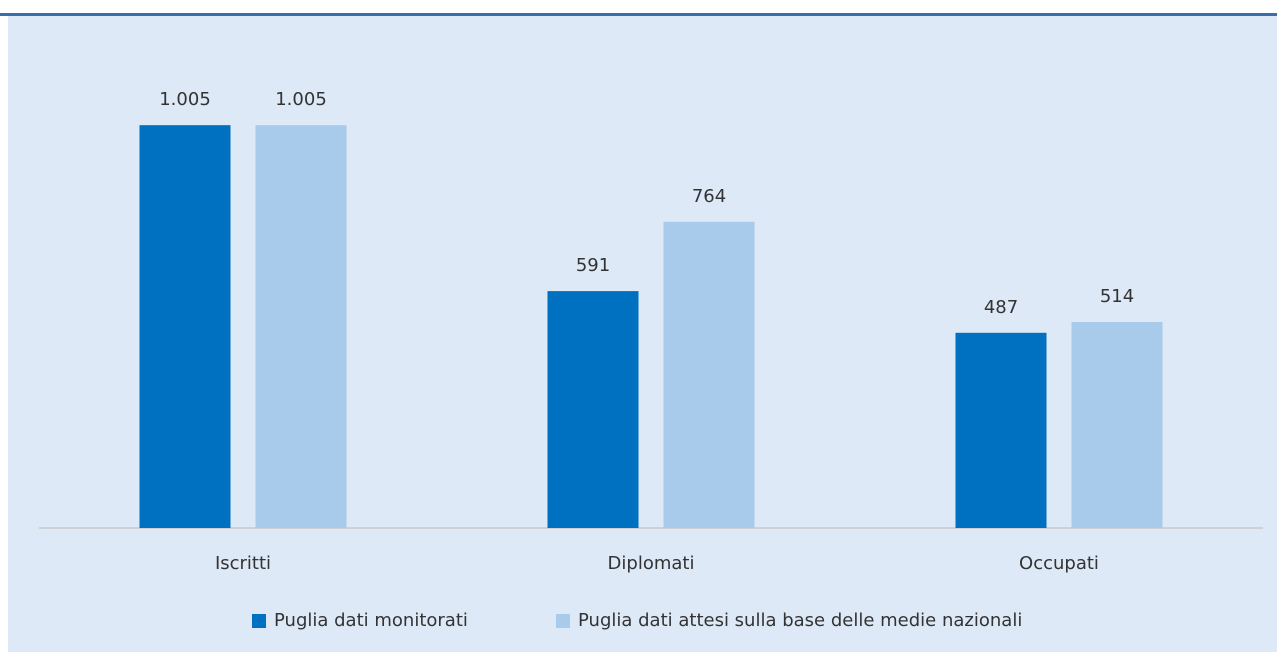  What do you see at coordinates (651, 563) in the screenshot?
I see `x-tick-label: Diplomati` at bounding box center [651, 563].